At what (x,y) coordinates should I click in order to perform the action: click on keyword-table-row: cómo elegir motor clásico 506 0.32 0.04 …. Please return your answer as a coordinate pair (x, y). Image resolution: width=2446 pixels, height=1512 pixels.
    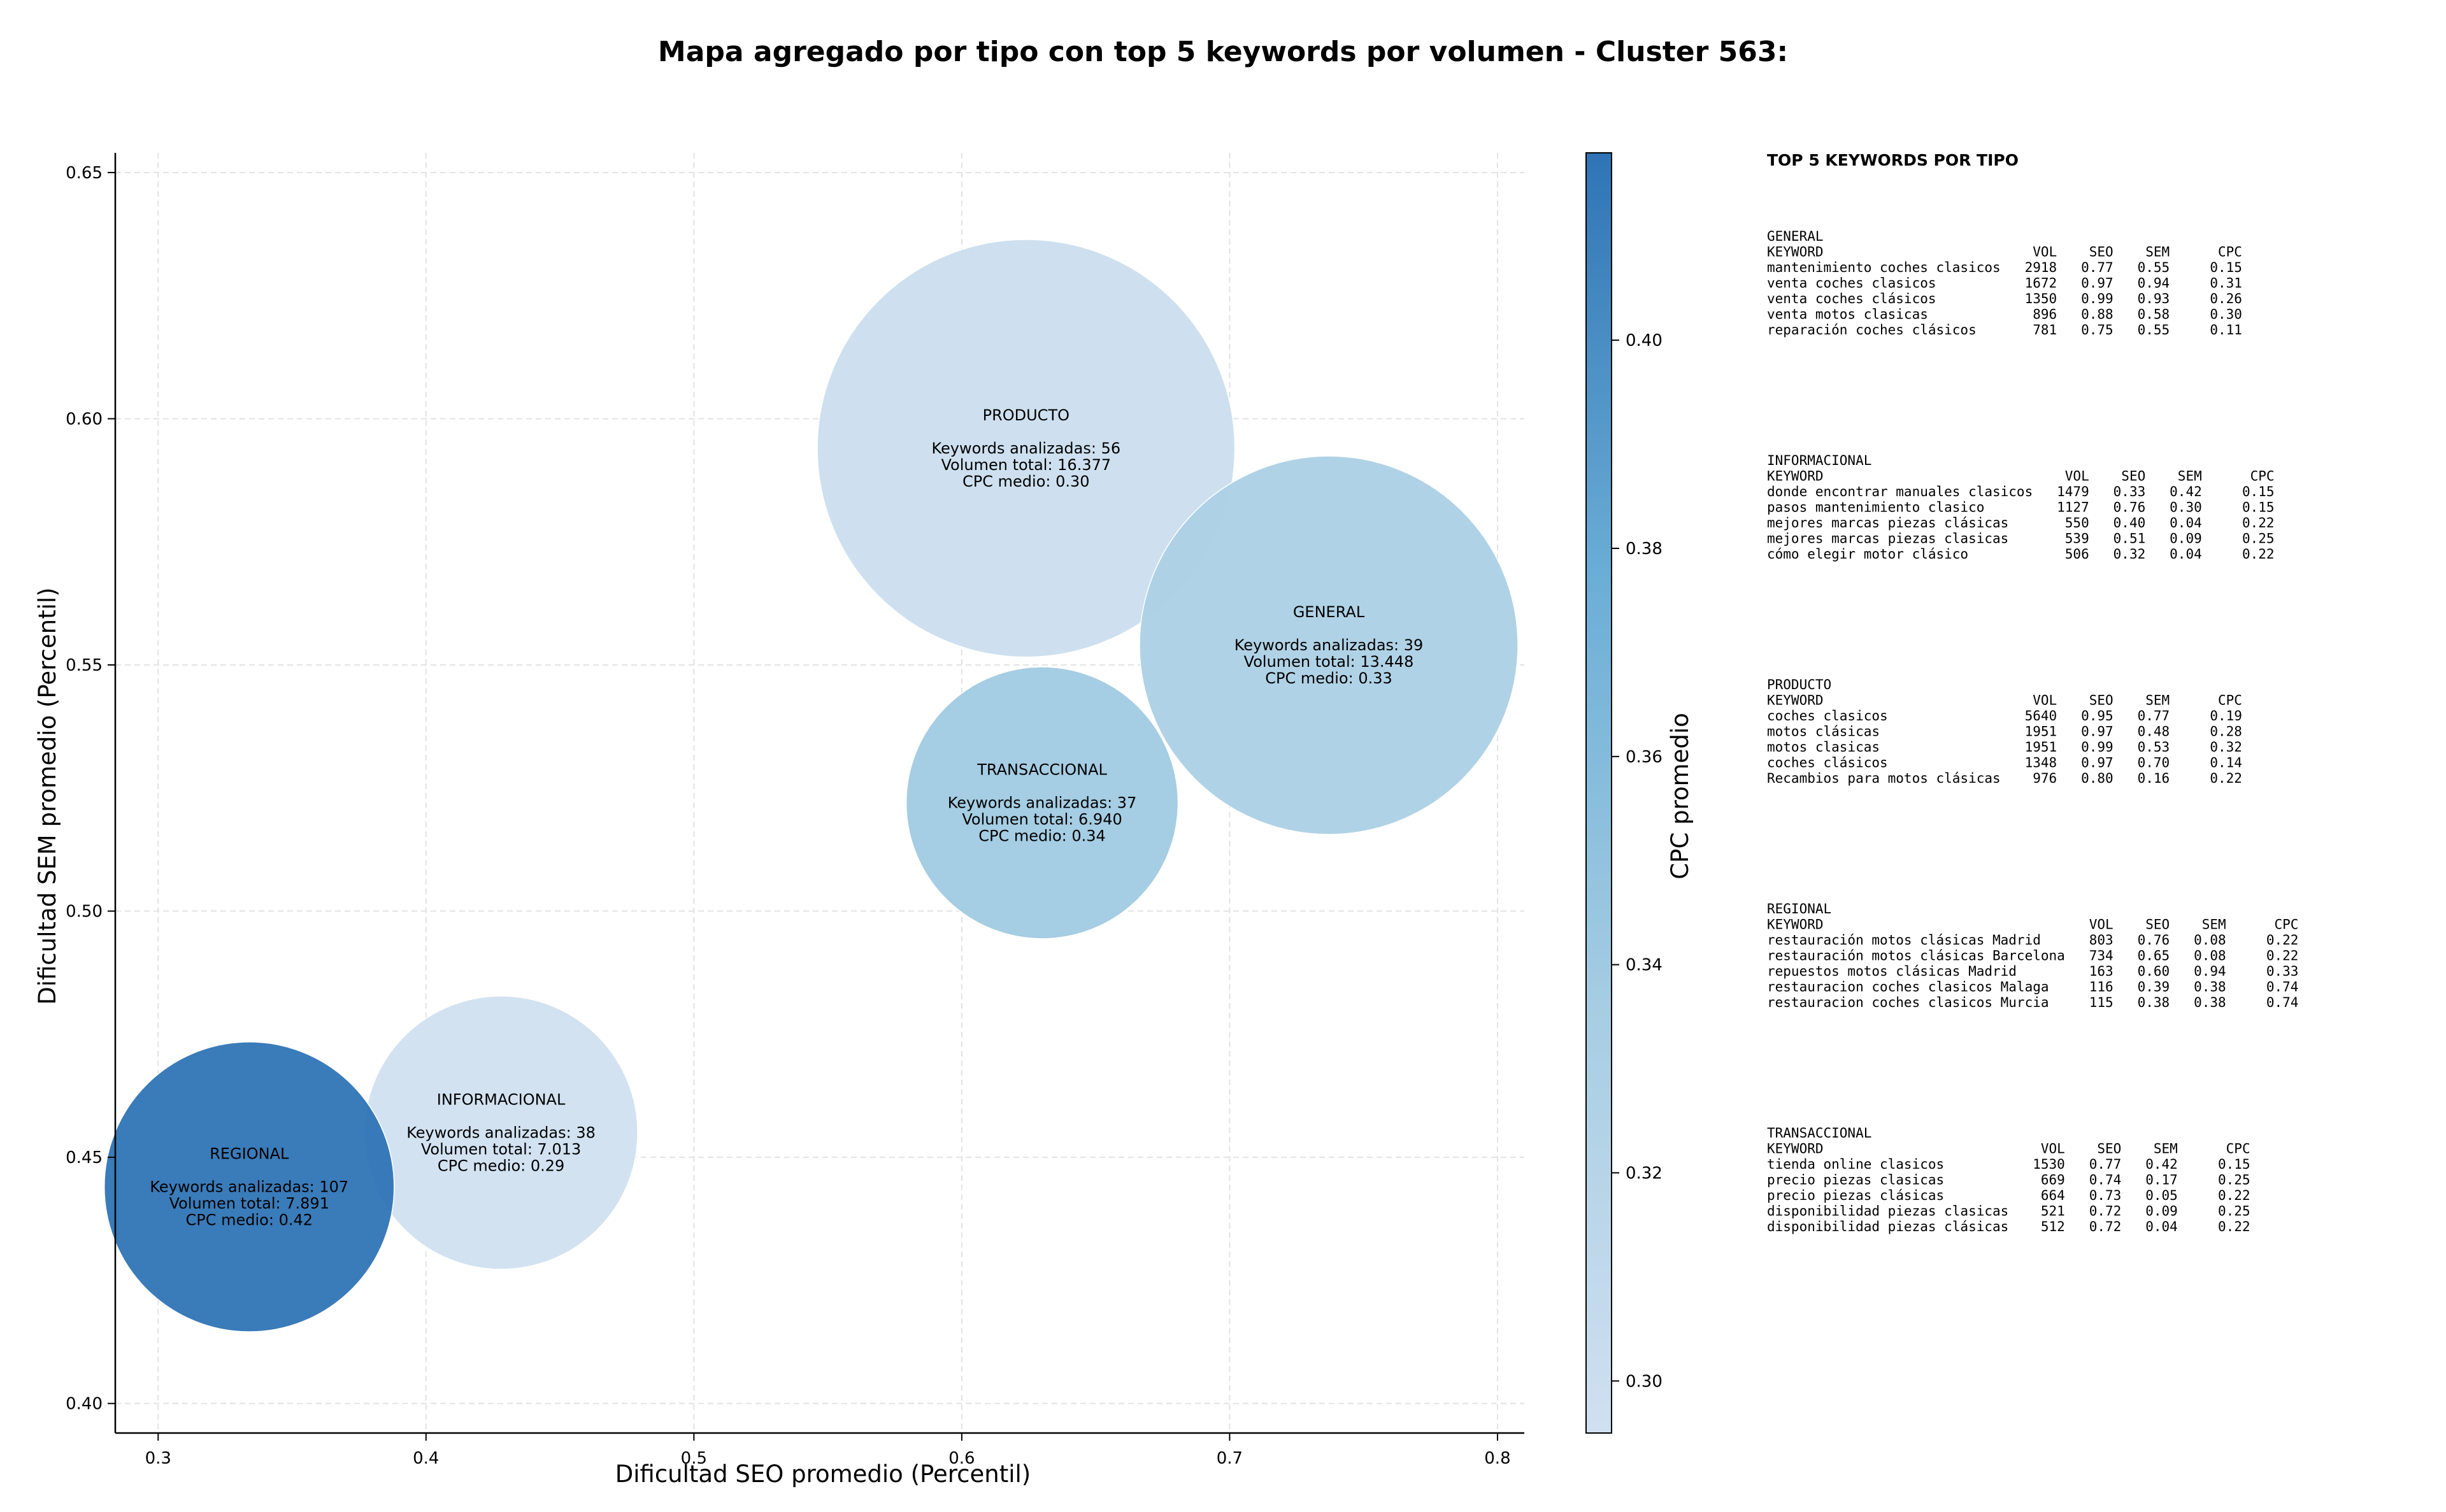
    Looking at the image, I should click on (2021, 554).